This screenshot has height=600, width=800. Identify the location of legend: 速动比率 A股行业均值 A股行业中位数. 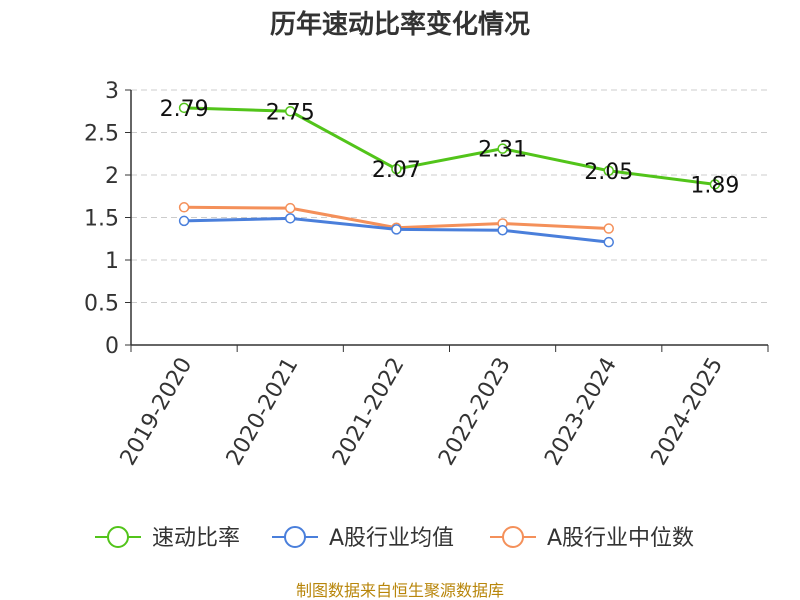
(394, 538).